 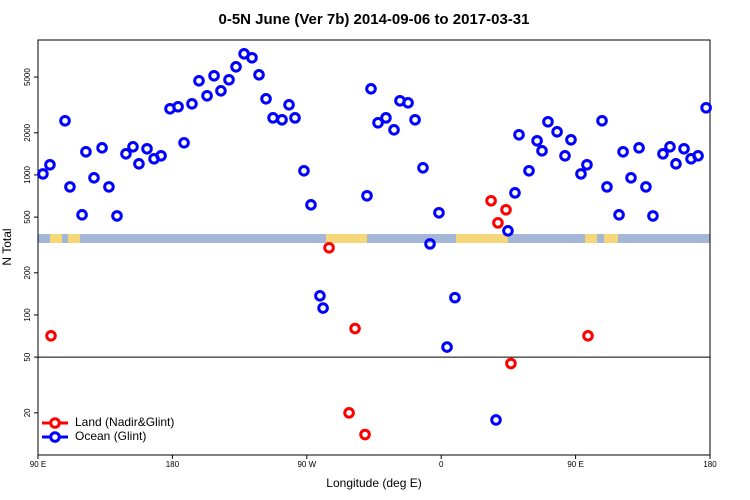 I want to click on map-strip, so click(x=374, y=238).